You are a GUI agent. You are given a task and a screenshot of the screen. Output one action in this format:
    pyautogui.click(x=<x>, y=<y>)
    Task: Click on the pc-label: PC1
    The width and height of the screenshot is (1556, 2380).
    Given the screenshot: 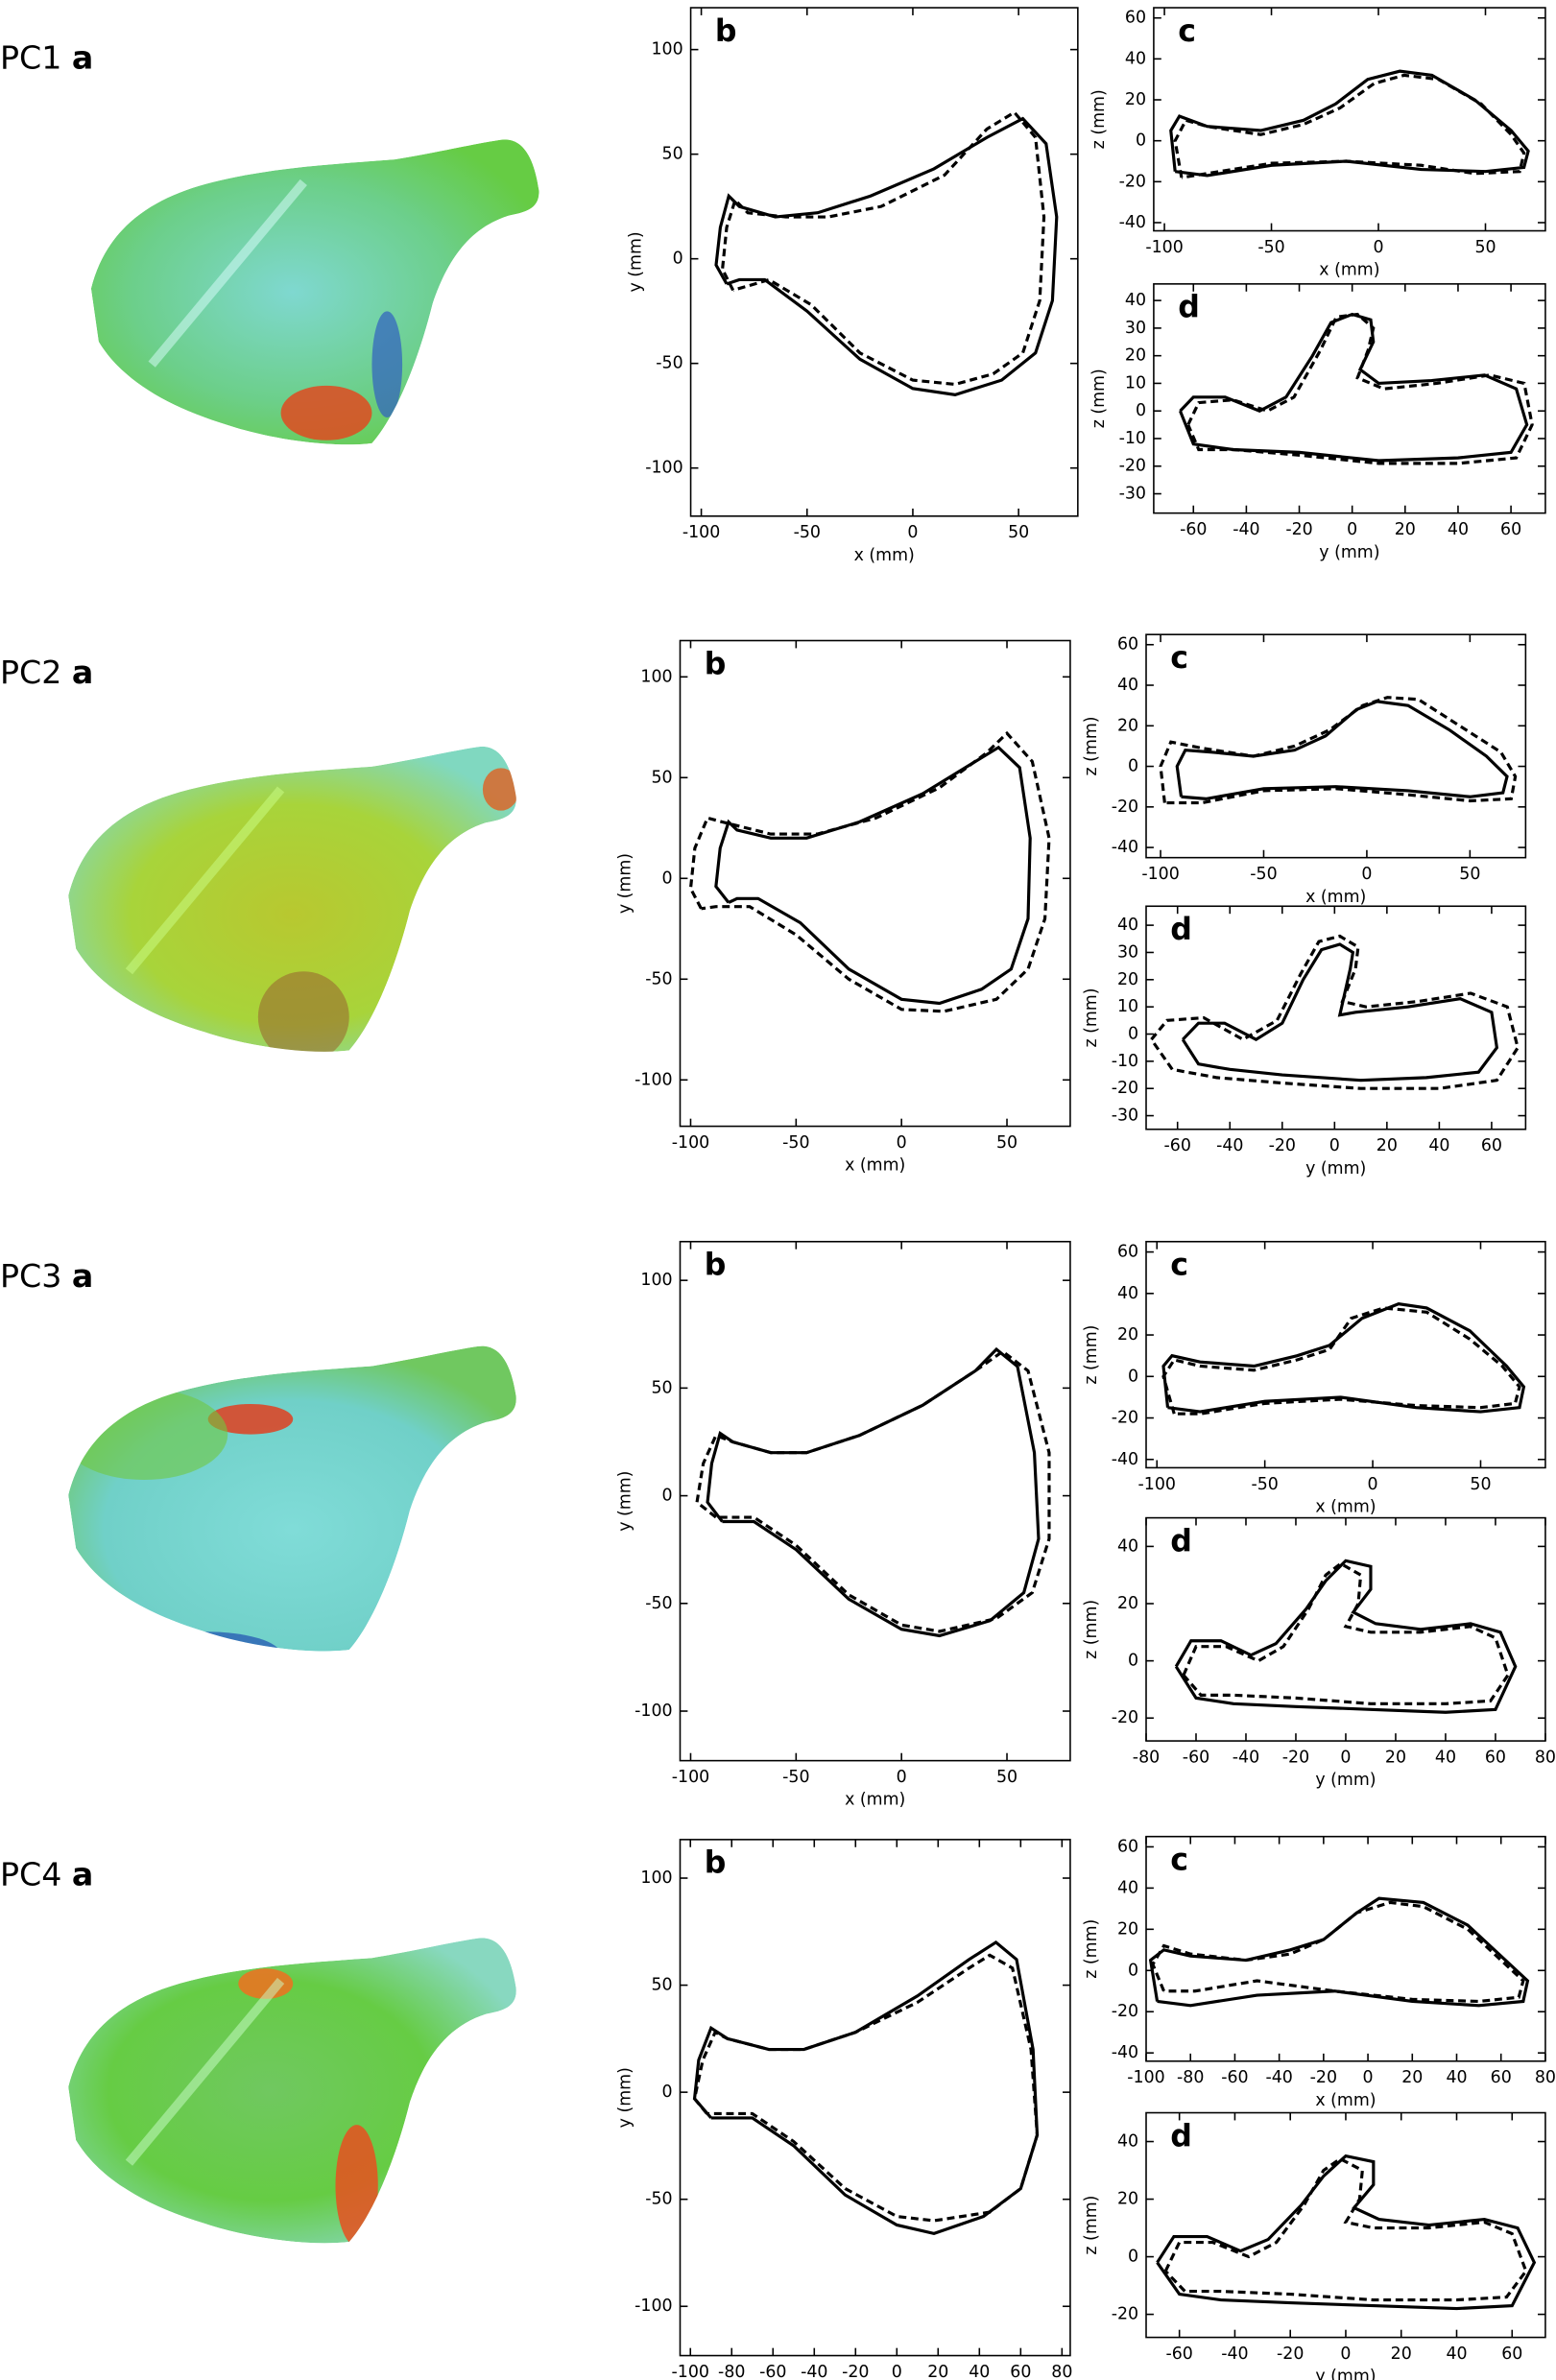 What is the action you would take?
    pyautogui.click(x=31, y=57)
    